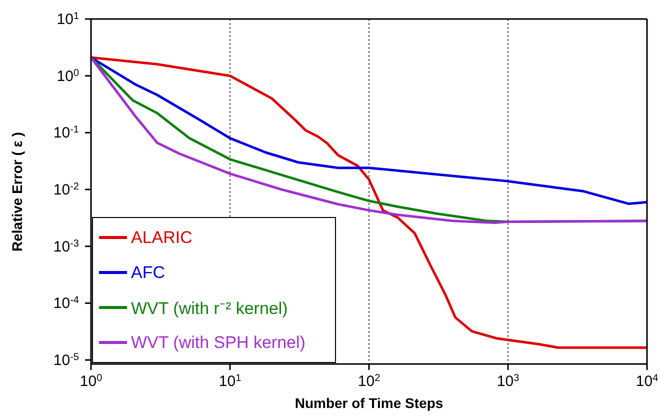 The width and height of the screenshot is (660, 417). Describe the element at coordinates (369, 381) in the screenshot. I see `x-tick-label: 10$^{2}$` at that location.